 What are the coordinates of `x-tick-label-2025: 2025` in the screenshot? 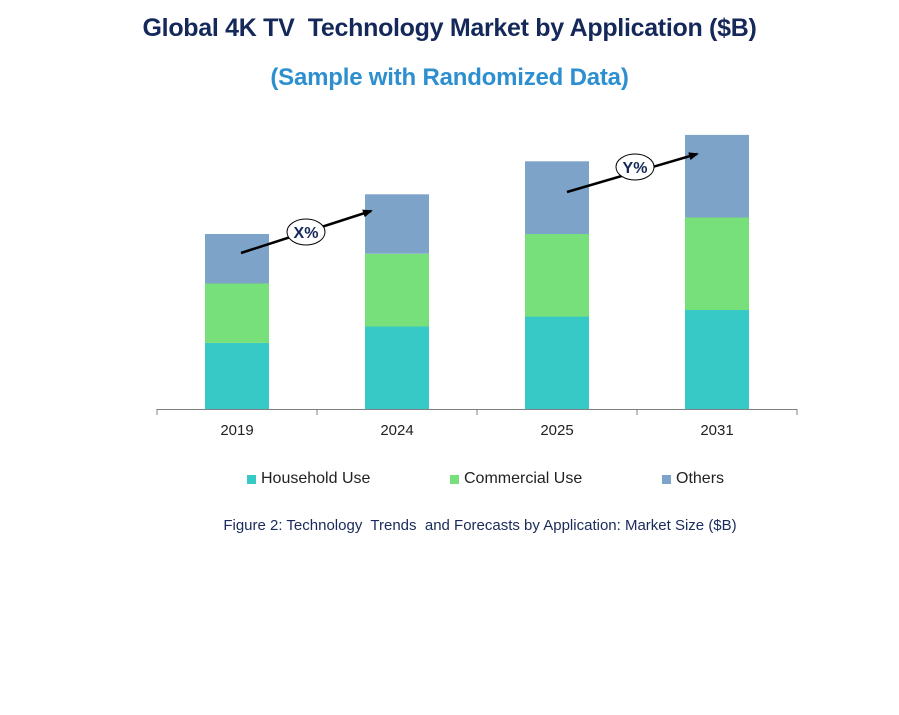 It's located at (556, 430).